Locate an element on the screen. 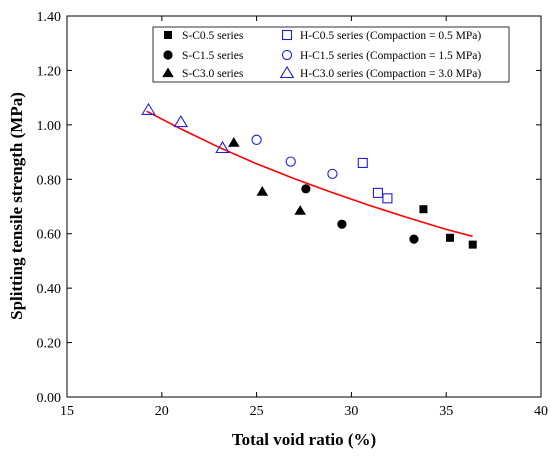 The height and width of the screenshot is (457, 550). y-tick-label: 0.80 is located at coordinates (49, 180).